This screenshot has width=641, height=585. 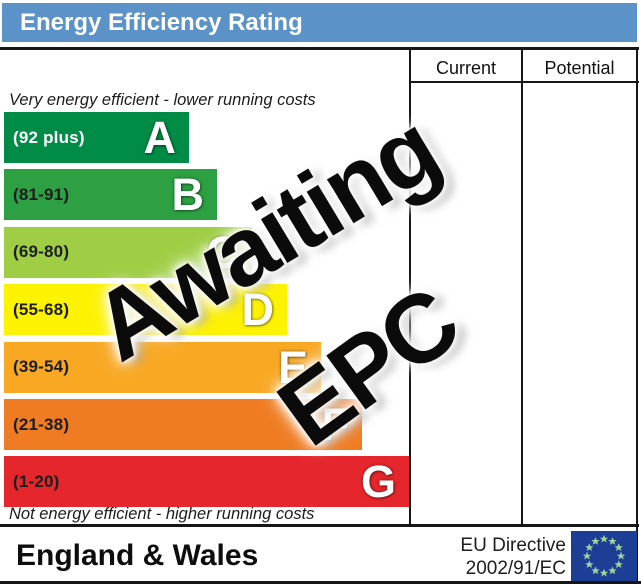 What do you see at coordinates (319, 48) in the screenshot?
I see `table-top-border` at bounding box center [319, 48].